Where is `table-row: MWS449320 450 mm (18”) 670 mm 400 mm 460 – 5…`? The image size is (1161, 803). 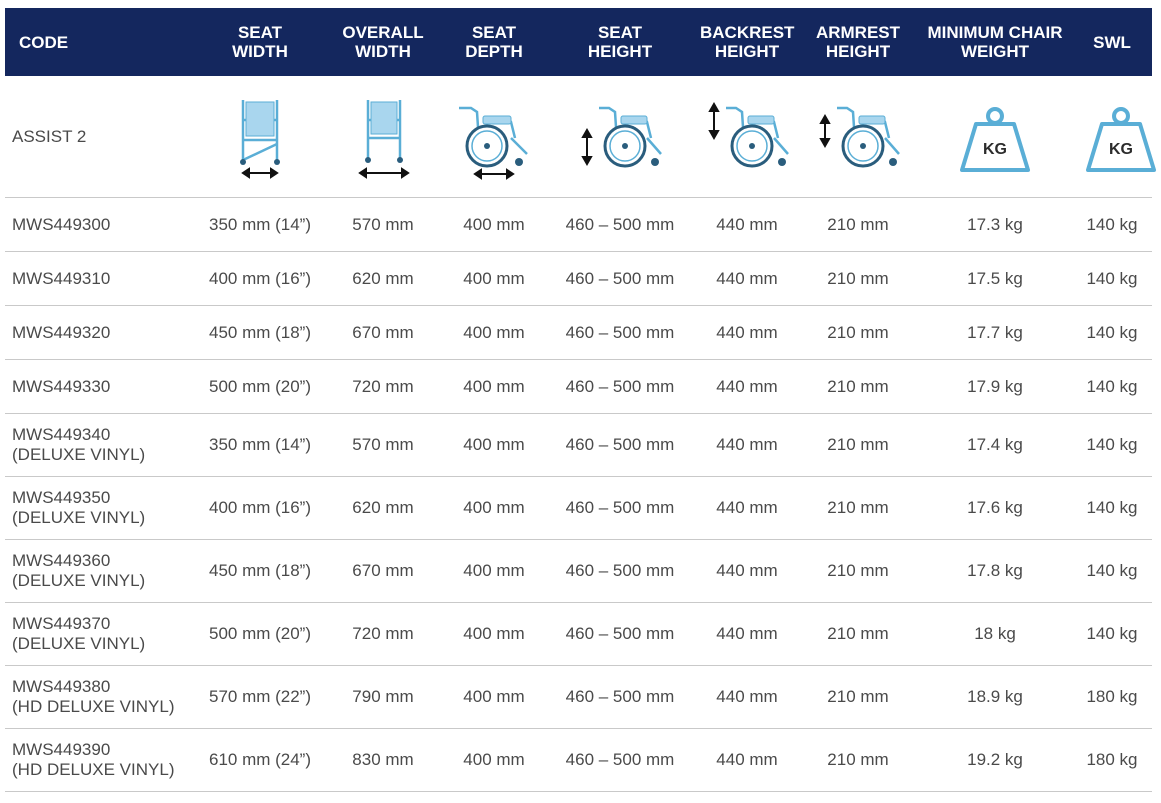
table-row: MWS449320 450 mm (18”) 670 mm 400 mm 460 – 5… is located at coordinates (578, 332).